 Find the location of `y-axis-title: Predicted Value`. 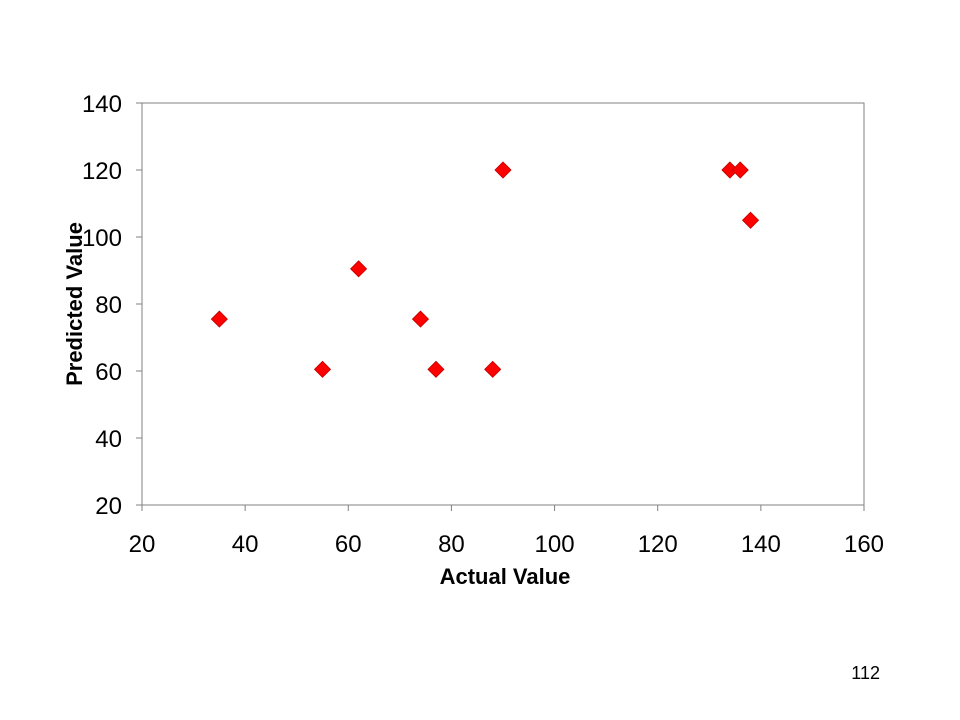

y-axis-title: Predicted Value is located at coordinates (74, 304).